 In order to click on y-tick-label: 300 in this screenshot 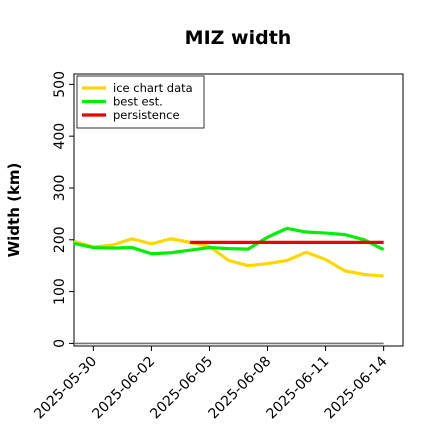, I will do `click(60, 188)`.